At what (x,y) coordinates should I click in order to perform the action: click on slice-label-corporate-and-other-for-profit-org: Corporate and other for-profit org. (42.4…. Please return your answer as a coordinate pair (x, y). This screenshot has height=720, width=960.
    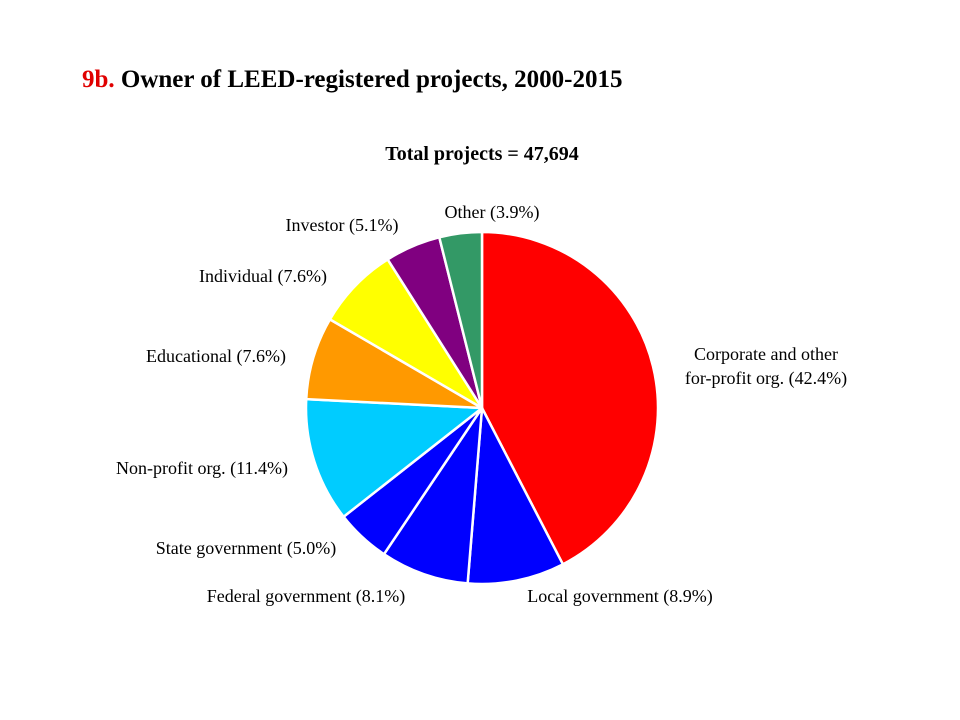
    Looking at the image, I should click on (766, 366).